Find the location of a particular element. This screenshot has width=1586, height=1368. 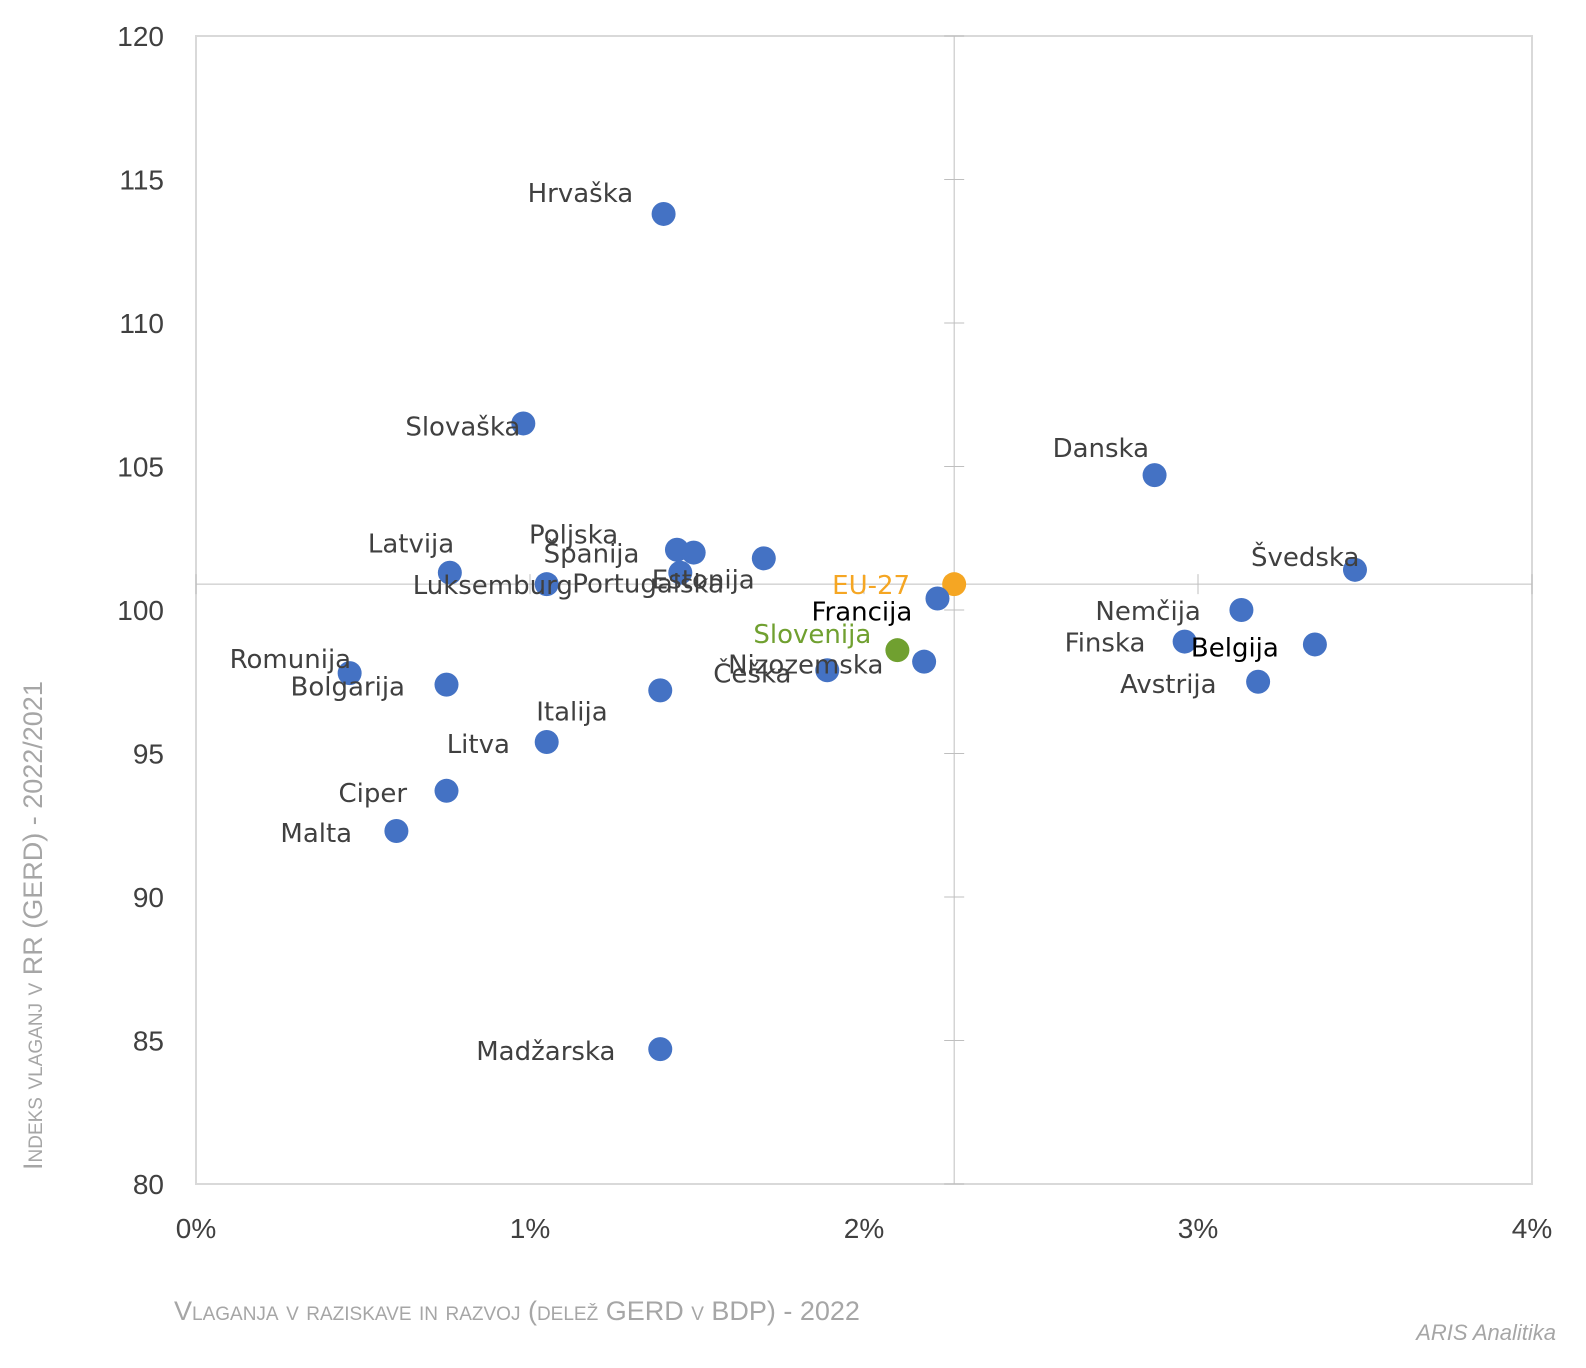

label-litva: Litva is located at coordinates (478, 745).